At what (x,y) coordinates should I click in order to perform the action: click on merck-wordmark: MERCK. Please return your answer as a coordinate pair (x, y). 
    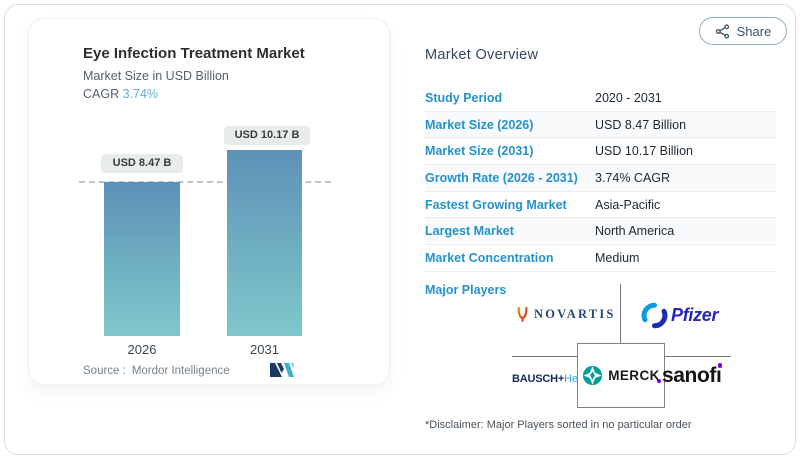
    Looking at the image, I should click on (634, 375).